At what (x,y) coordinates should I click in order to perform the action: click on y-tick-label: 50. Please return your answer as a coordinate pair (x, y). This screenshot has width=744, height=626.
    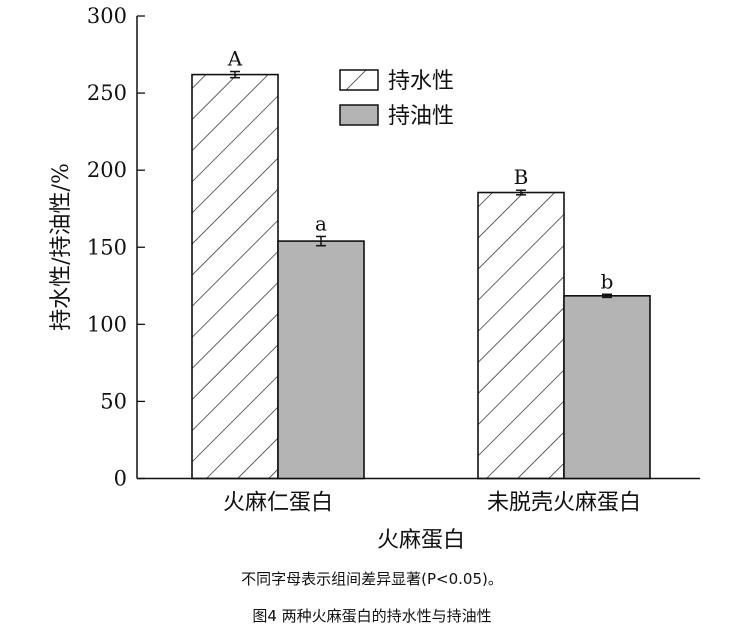
    Looking at the image, I should click on (113, 401).